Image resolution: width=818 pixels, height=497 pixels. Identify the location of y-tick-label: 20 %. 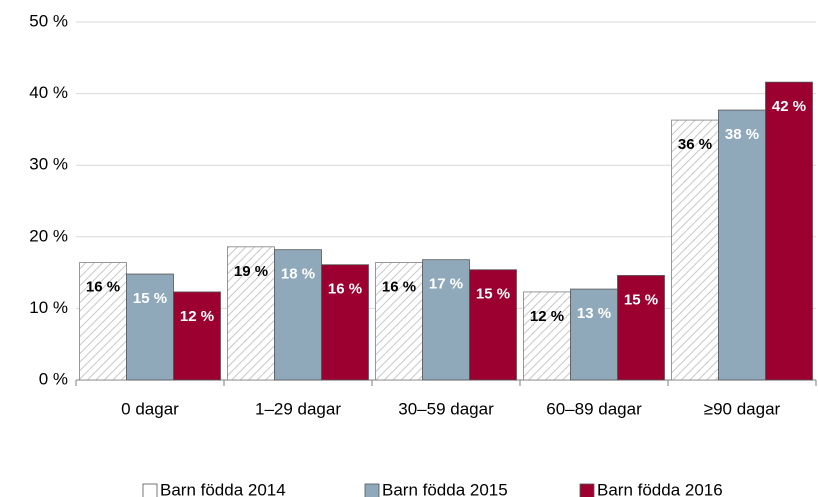
(48, 235).